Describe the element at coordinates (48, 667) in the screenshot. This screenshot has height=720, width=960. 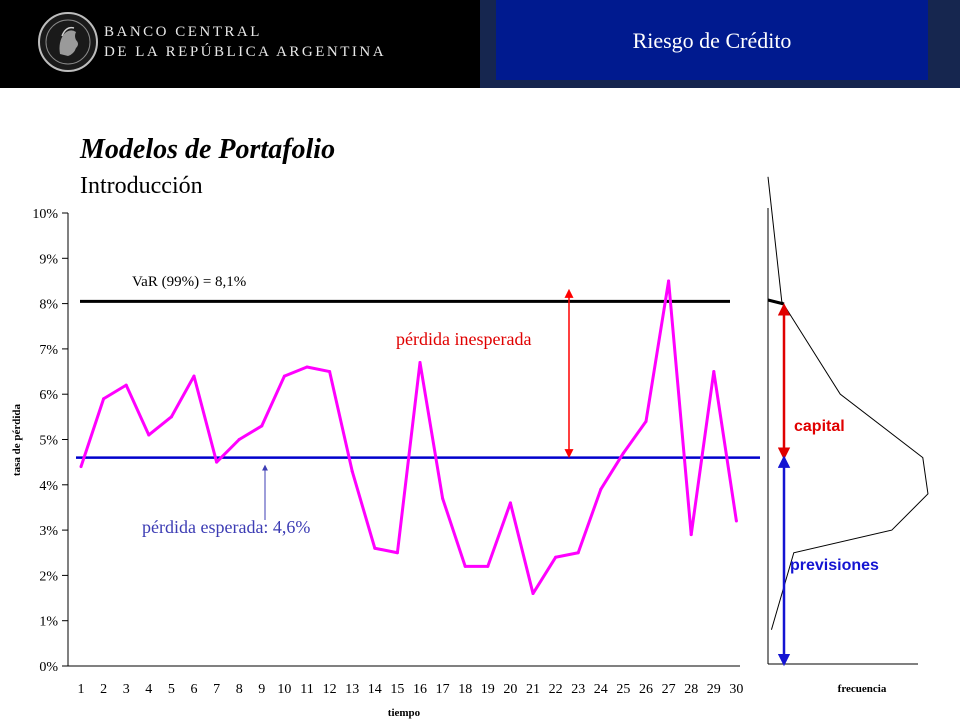
I see `y-tick-label: 0%` at that location.